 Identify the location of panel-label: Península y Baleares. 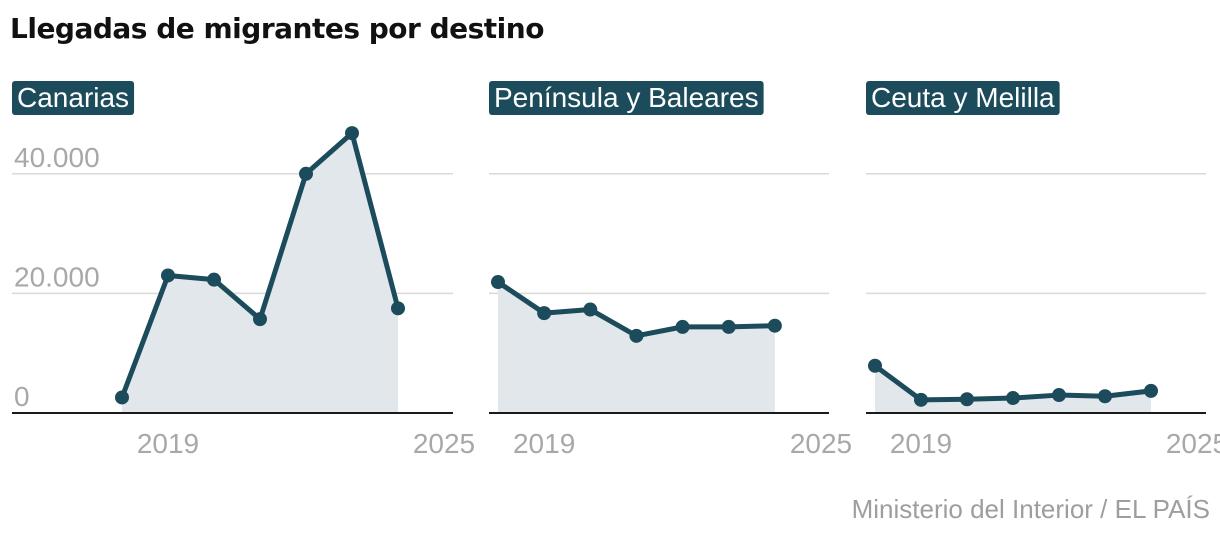
(626, 98).